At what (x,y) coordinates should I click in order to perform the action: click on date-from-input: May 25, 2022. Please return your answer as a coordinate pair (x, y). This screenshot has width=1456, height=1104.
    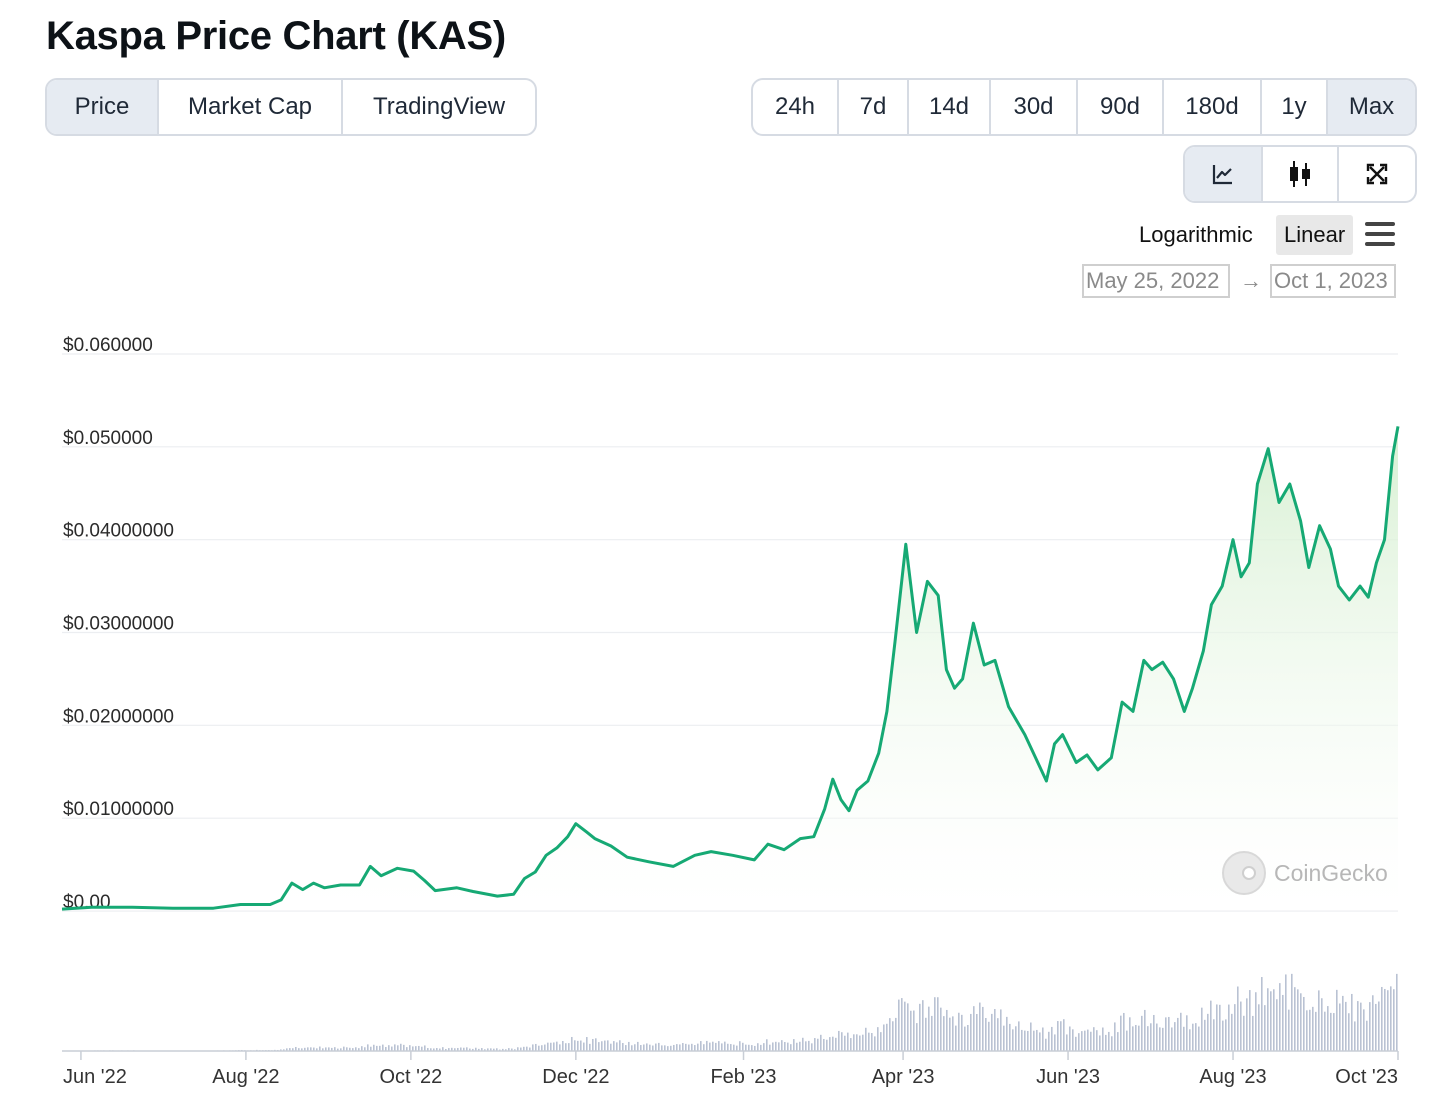
    Looking at the image, I should click on (1156, 281).